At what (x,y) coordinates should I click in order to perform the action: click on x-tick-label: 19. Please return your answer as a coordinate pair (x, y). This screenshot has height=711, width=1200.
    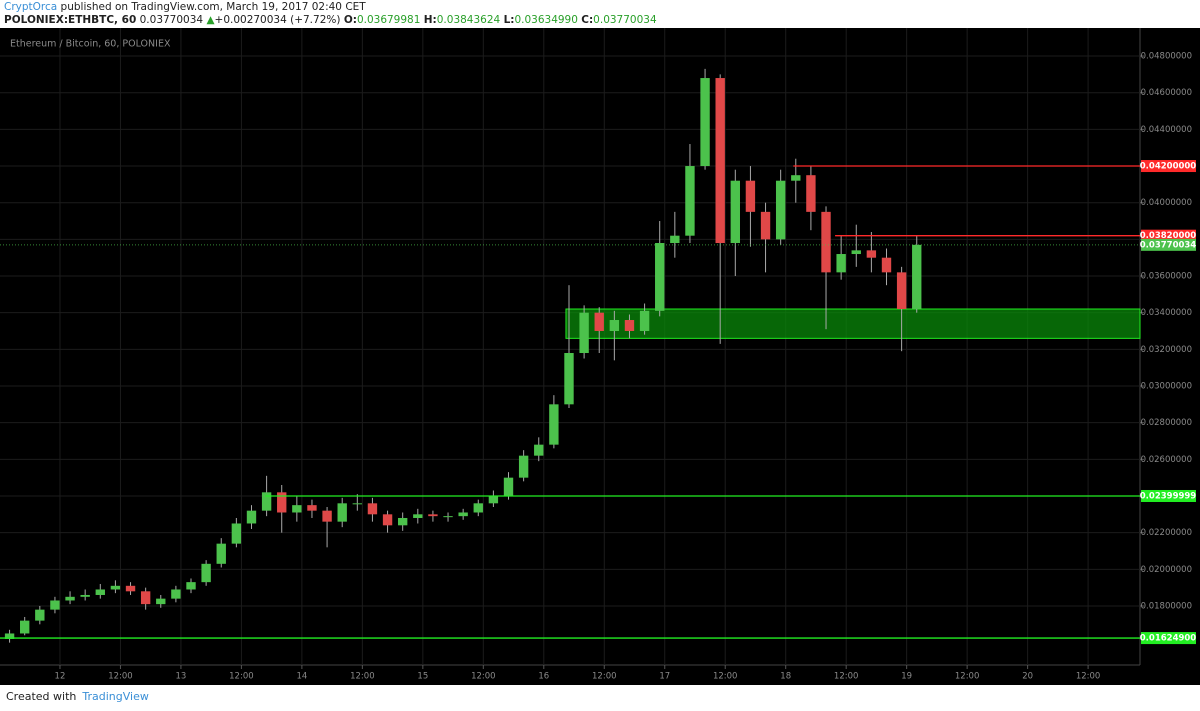
    Looking at the image, I should click on (906, 677).